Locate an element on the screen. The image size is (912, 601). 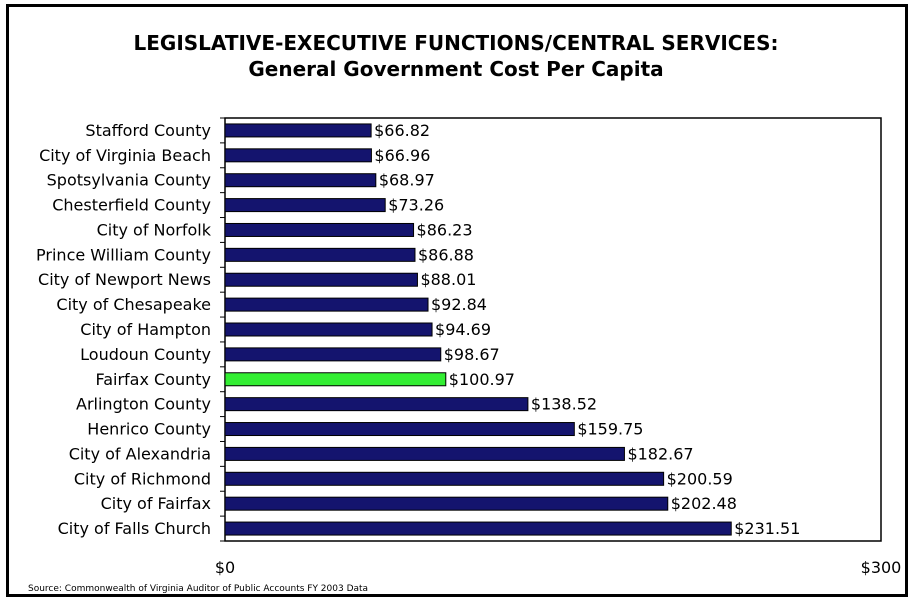
category-label: Stafford County is located at coordinates (148, 130).